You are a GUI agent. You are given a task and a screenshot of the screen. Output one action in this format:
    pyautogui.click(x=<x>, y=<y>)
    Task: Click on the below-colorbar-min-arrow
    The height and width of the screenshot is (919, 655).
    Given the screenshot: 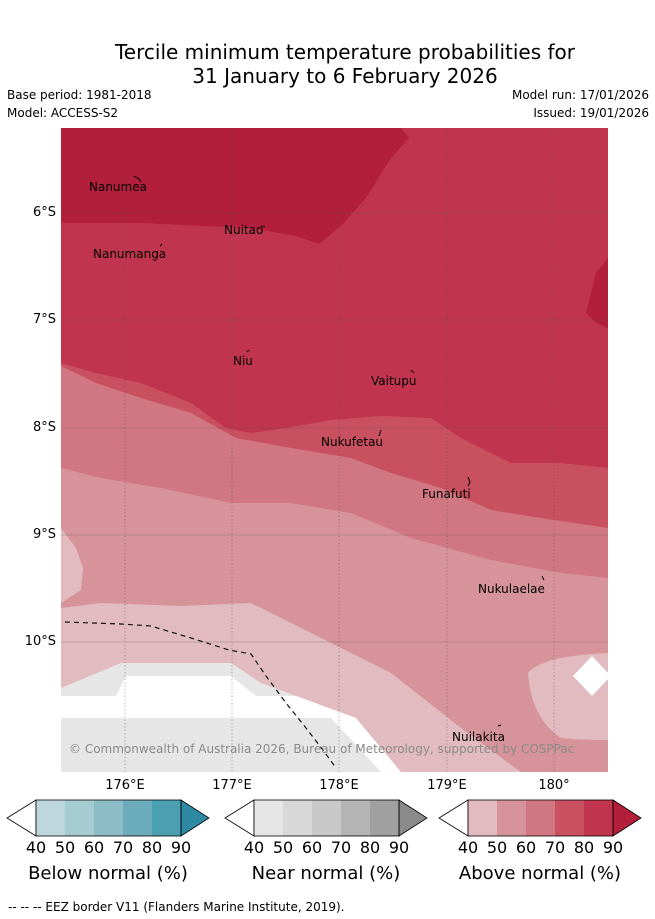 What is the action you would take?
    pyautogui.click(x=21, y=818)
    